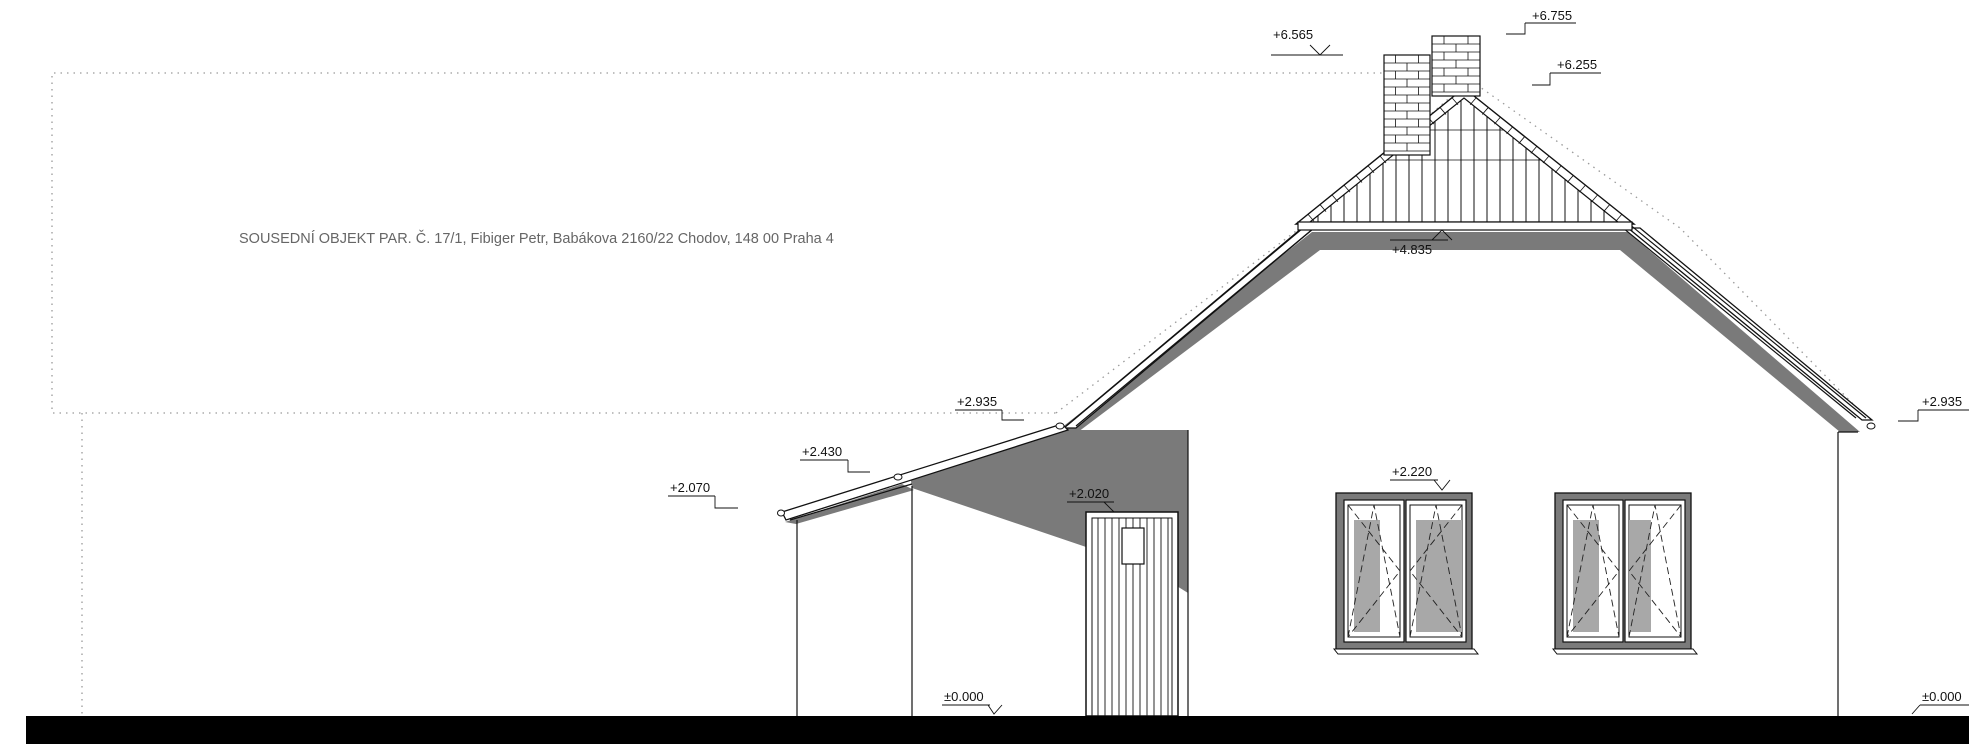 The image size is (1969, 744). Describe the element at coordinates (1293, 34) in the screenshot. I see `svg-text: +6.565` at that location.